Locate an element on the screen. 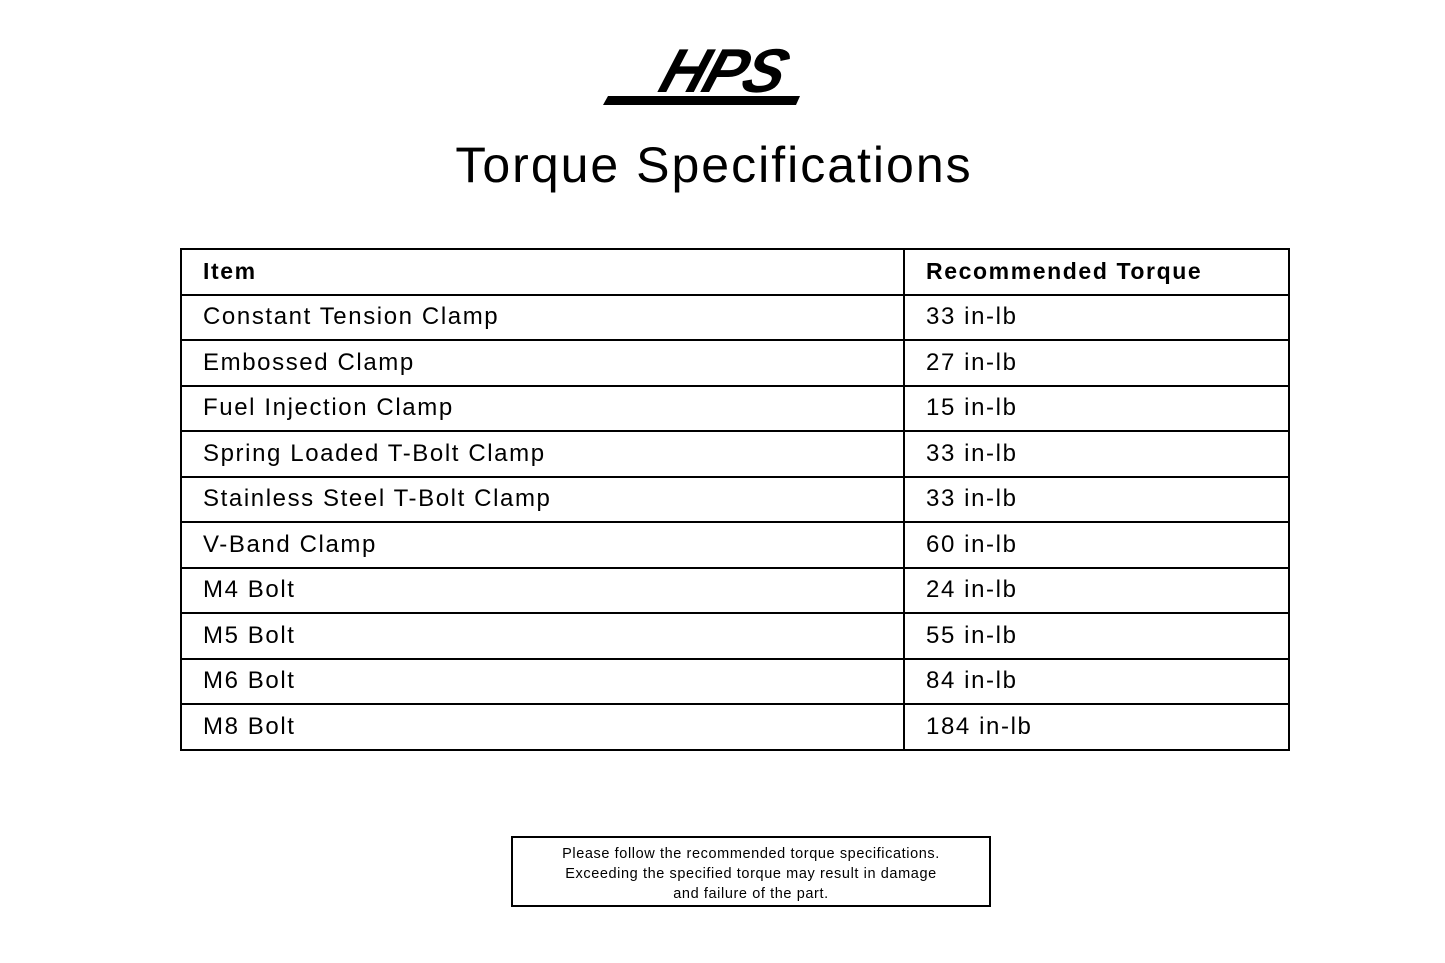 Image resolution: width=1445 pixels, height=963 pixels. item-cell: Stainless Steel T-Bolt Clamp is located at coordinates (542, 499).